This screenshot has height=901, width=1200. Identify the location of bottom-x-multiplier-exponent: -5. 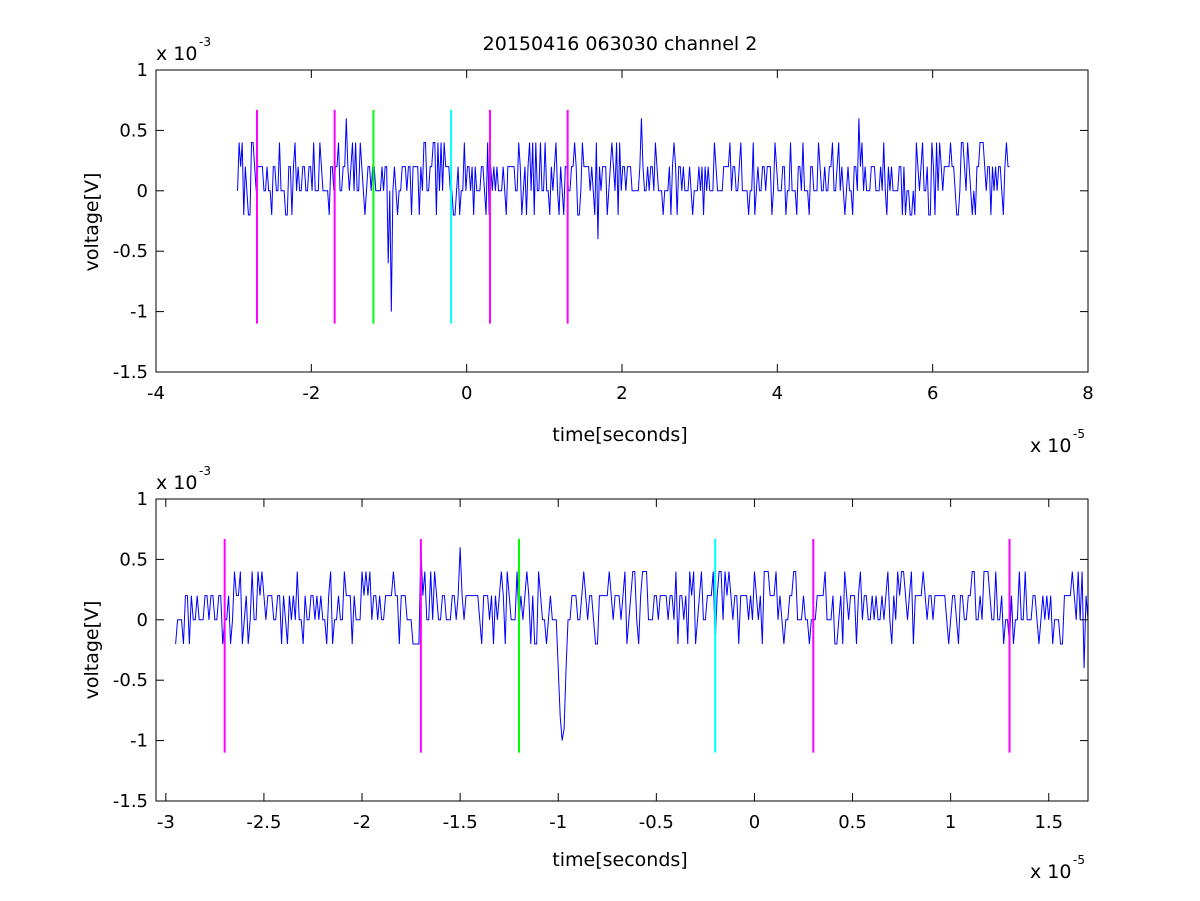
(1079, 860).